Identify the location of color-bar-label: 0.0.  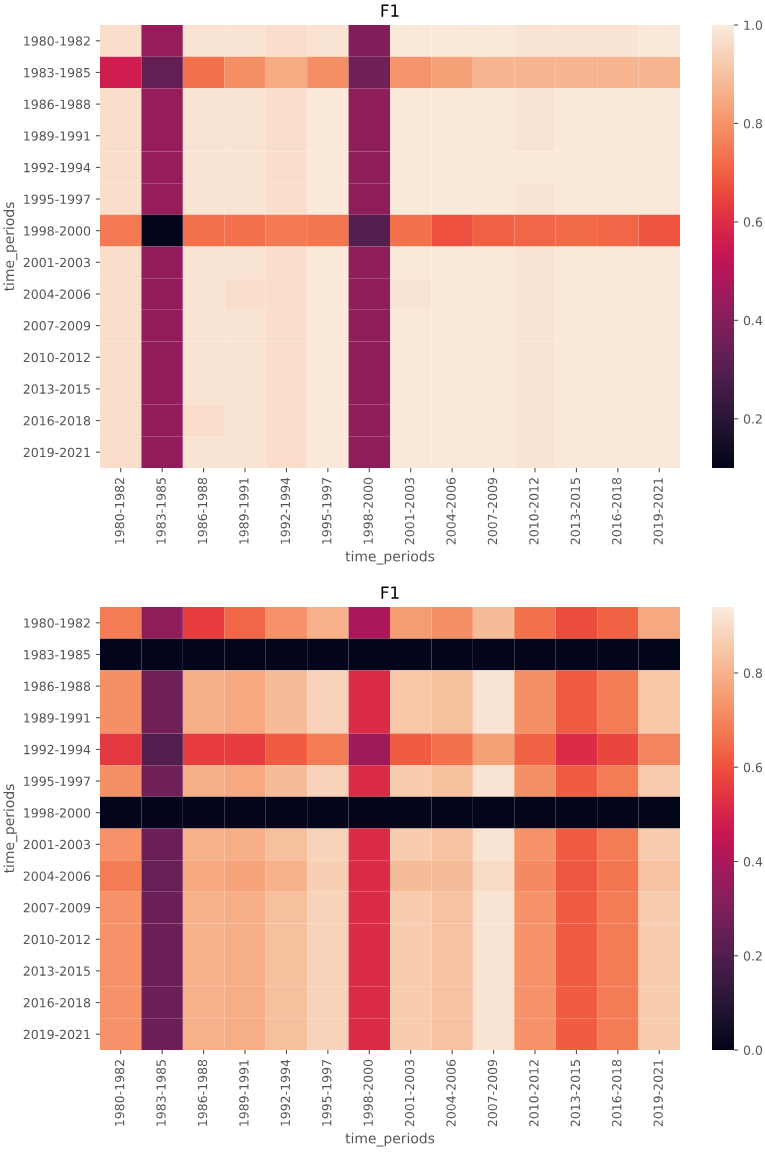
(753, 1050).